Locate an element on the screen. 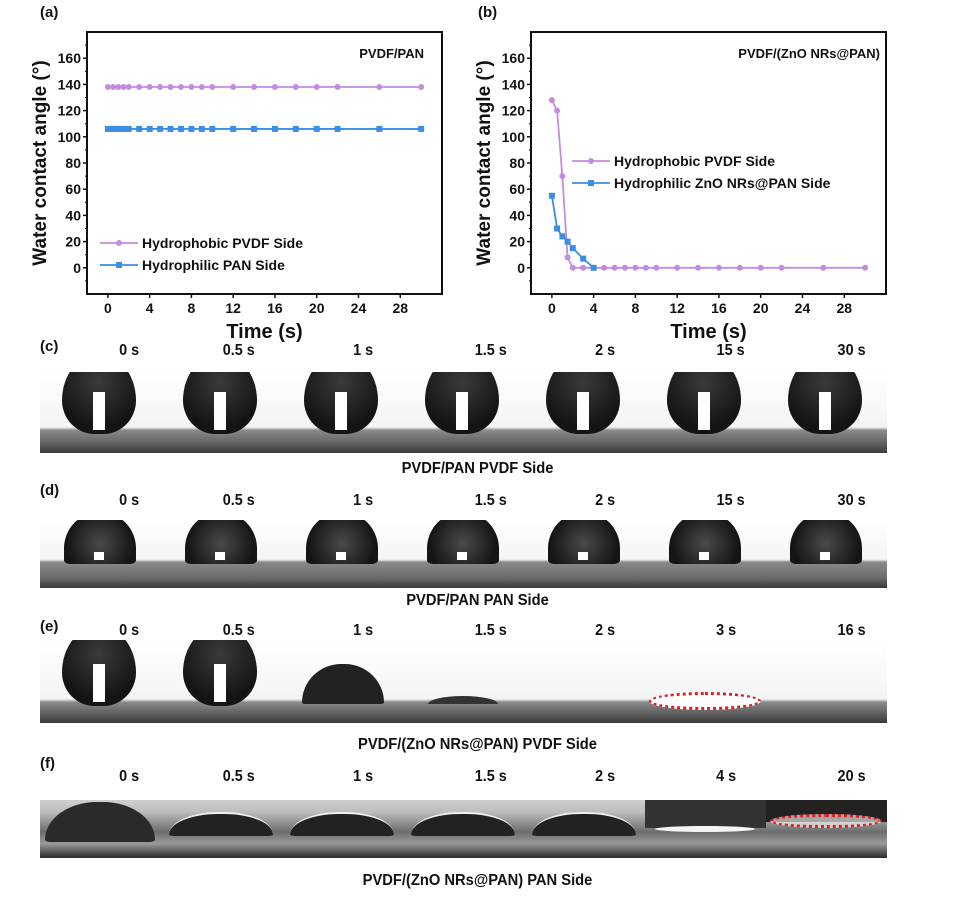 The width and height of the screenshot is (955, 903). x-tick-label: 20 is located at coordinates (317, 308).